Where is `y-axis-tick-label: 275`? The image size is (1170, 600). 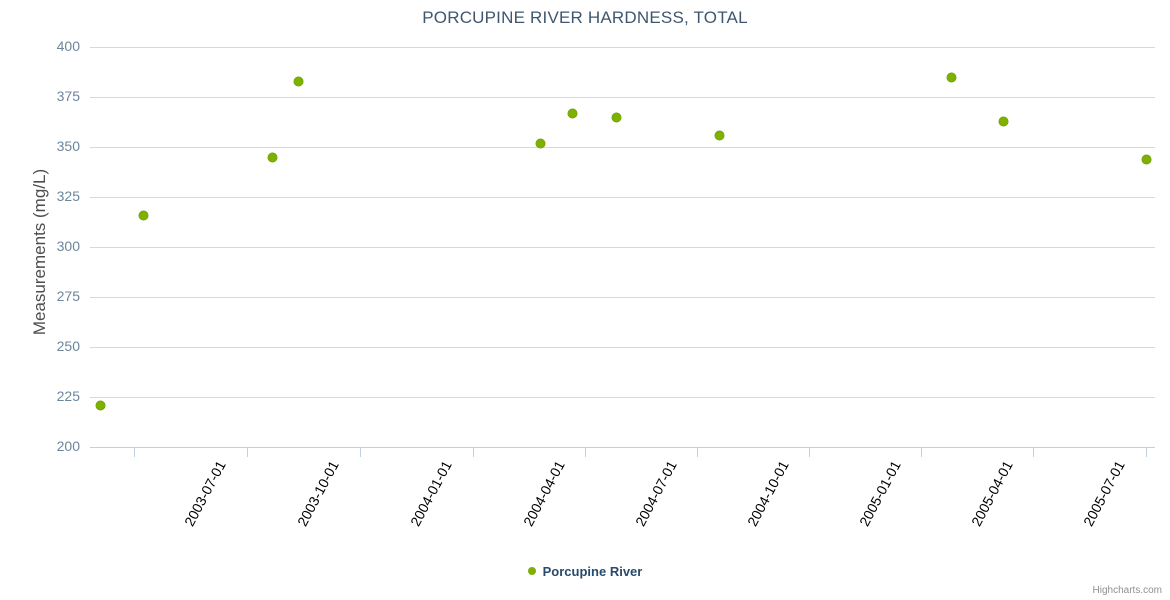 y-axis-tick-label: 275 is located at coordinates (68, 296).